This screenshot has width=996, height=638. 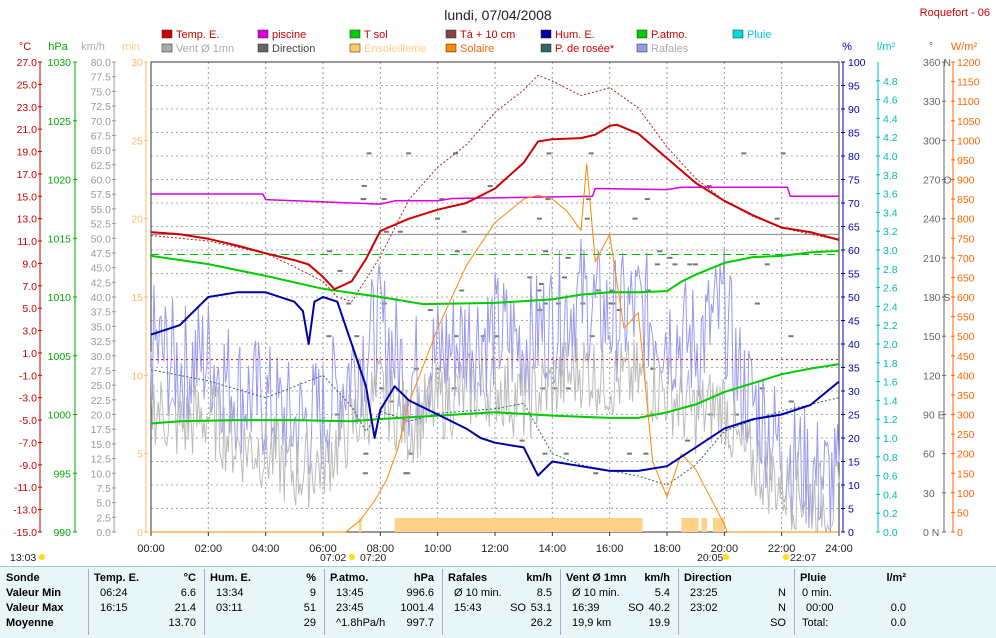 I want to click on axis-tick-label: 15.0, so click(x=101, y=445).